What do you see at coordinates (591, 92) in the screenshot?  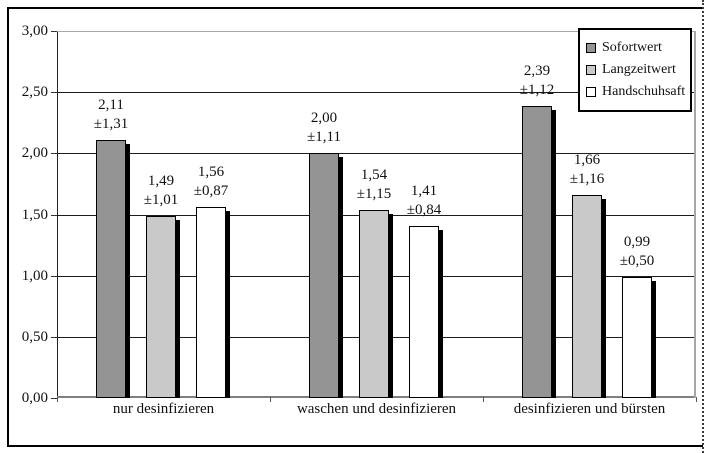 I see `legend-swatch-handschuhsaft` at bounding box center [591, 92].